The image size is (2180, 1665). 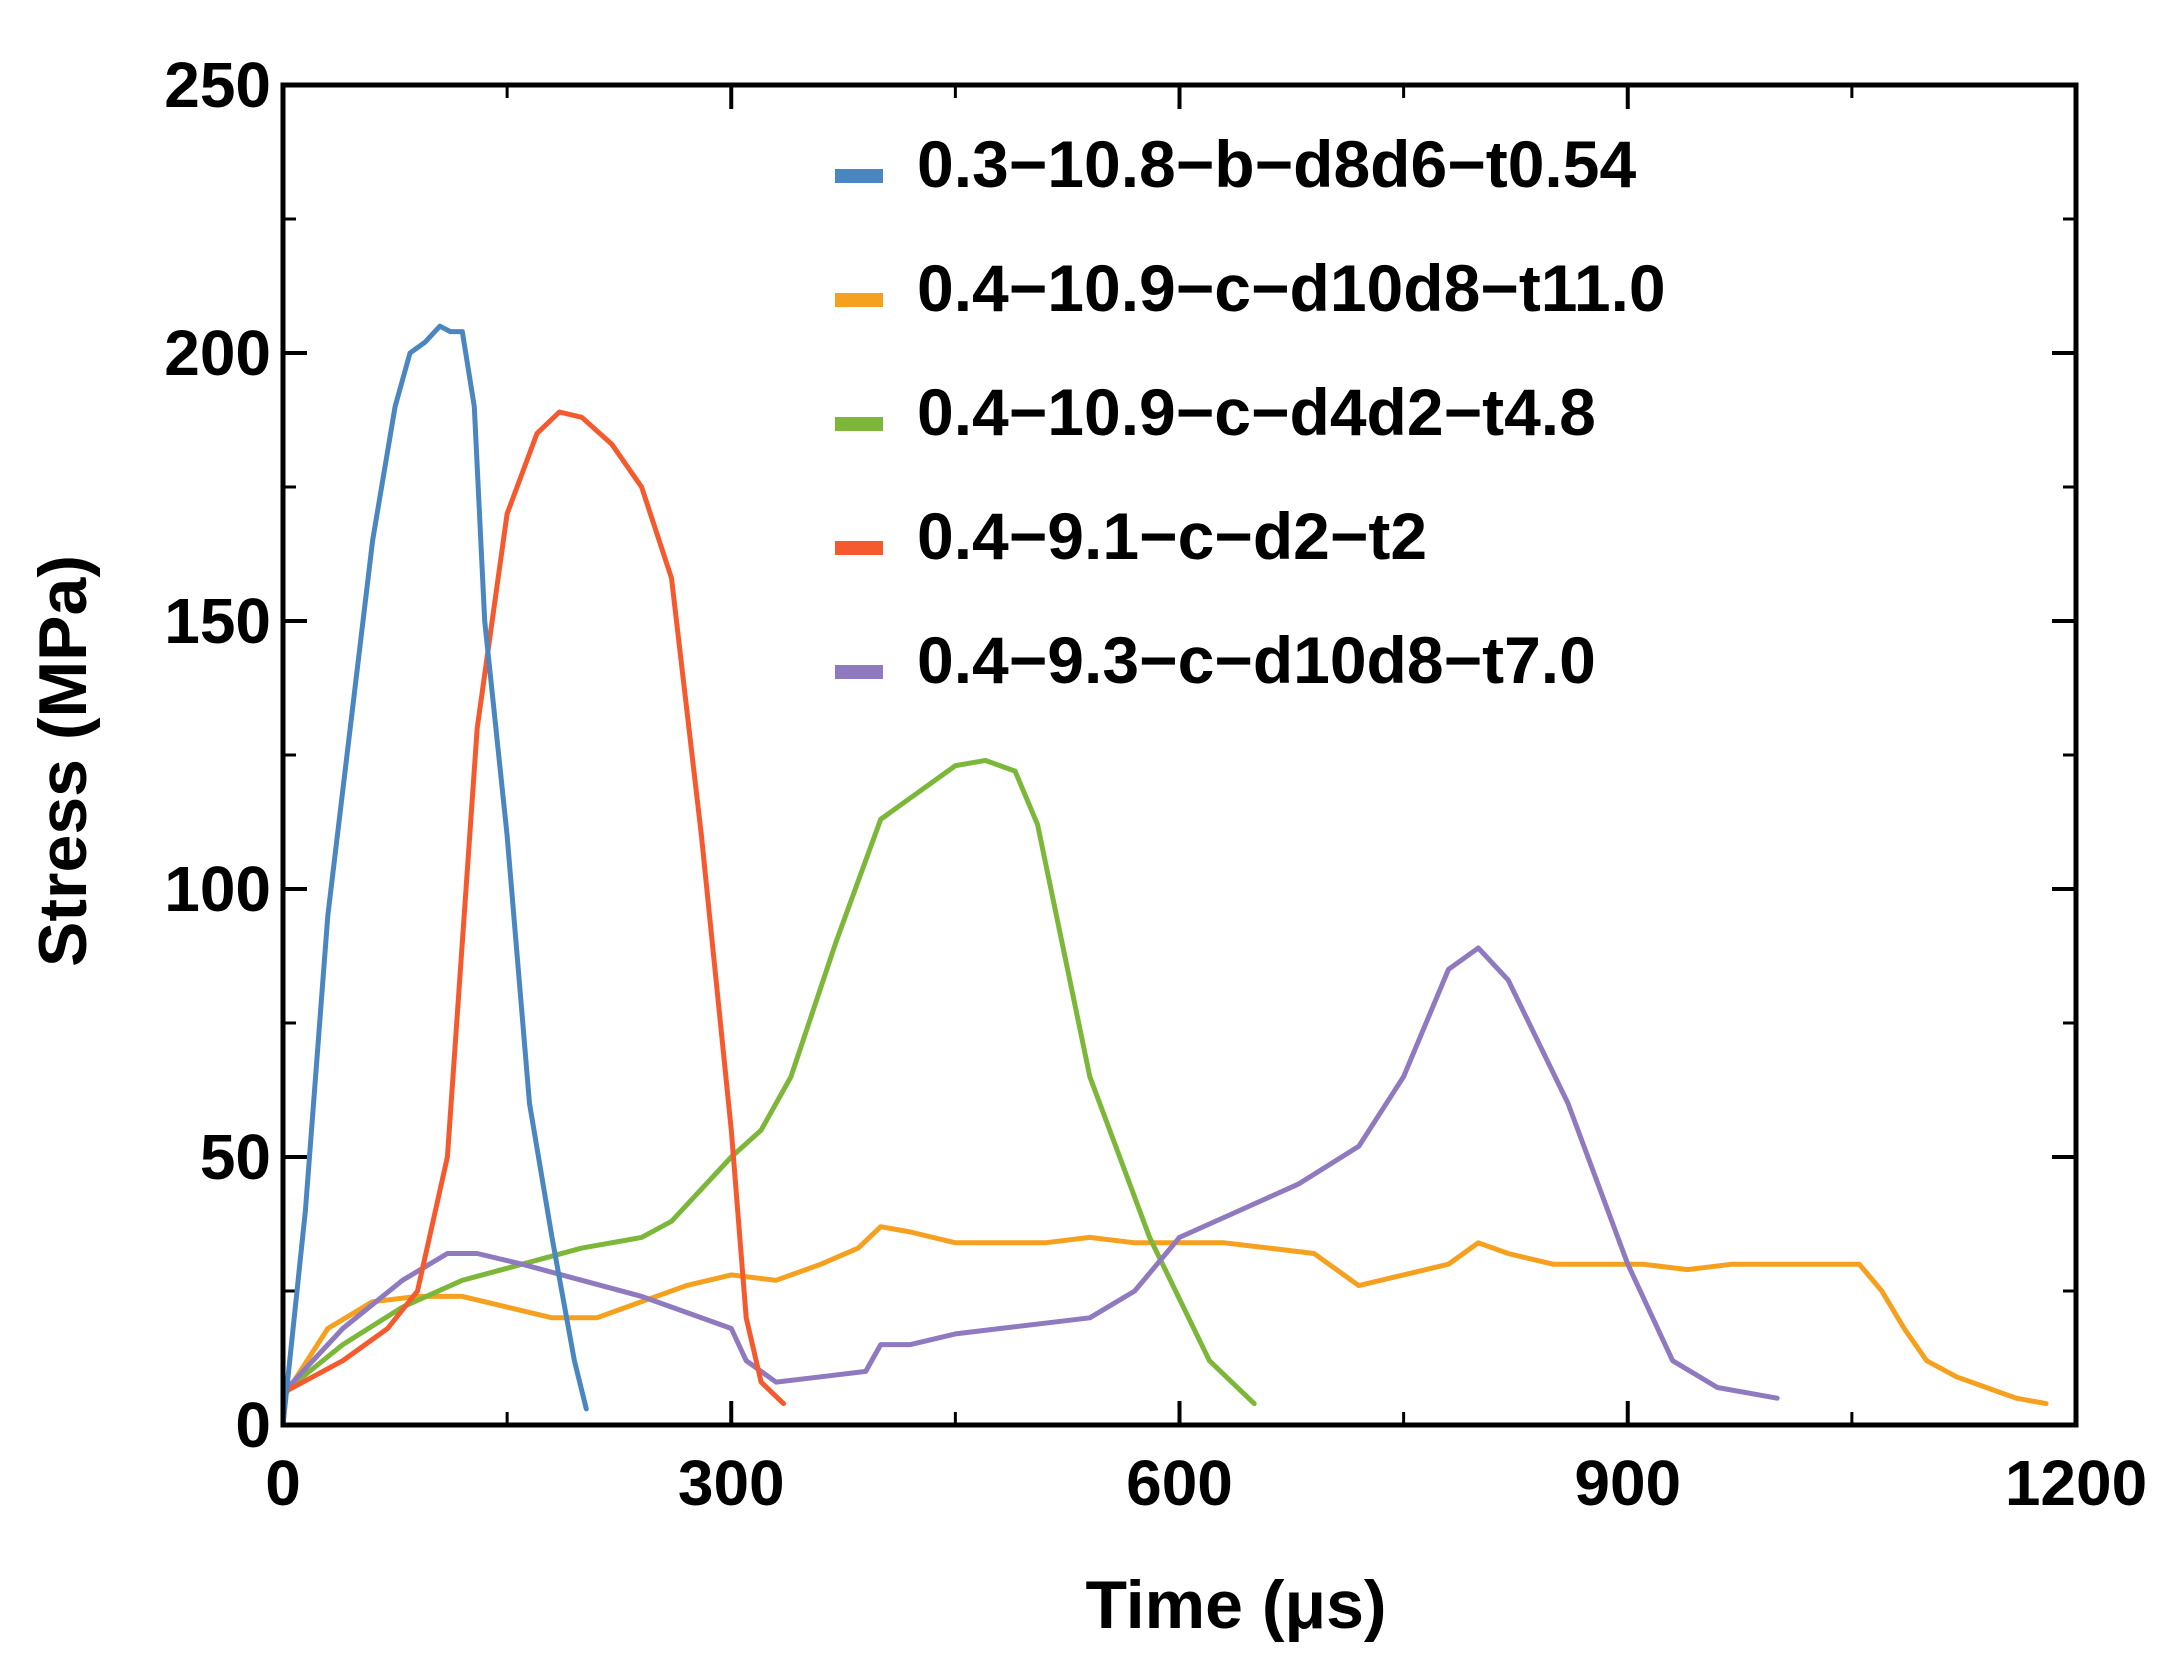 What do you see at coordinates (63, 761) in the screenshot?
I see `y-axis-title: Stress (MPa)` at bounding box center [63, 761].